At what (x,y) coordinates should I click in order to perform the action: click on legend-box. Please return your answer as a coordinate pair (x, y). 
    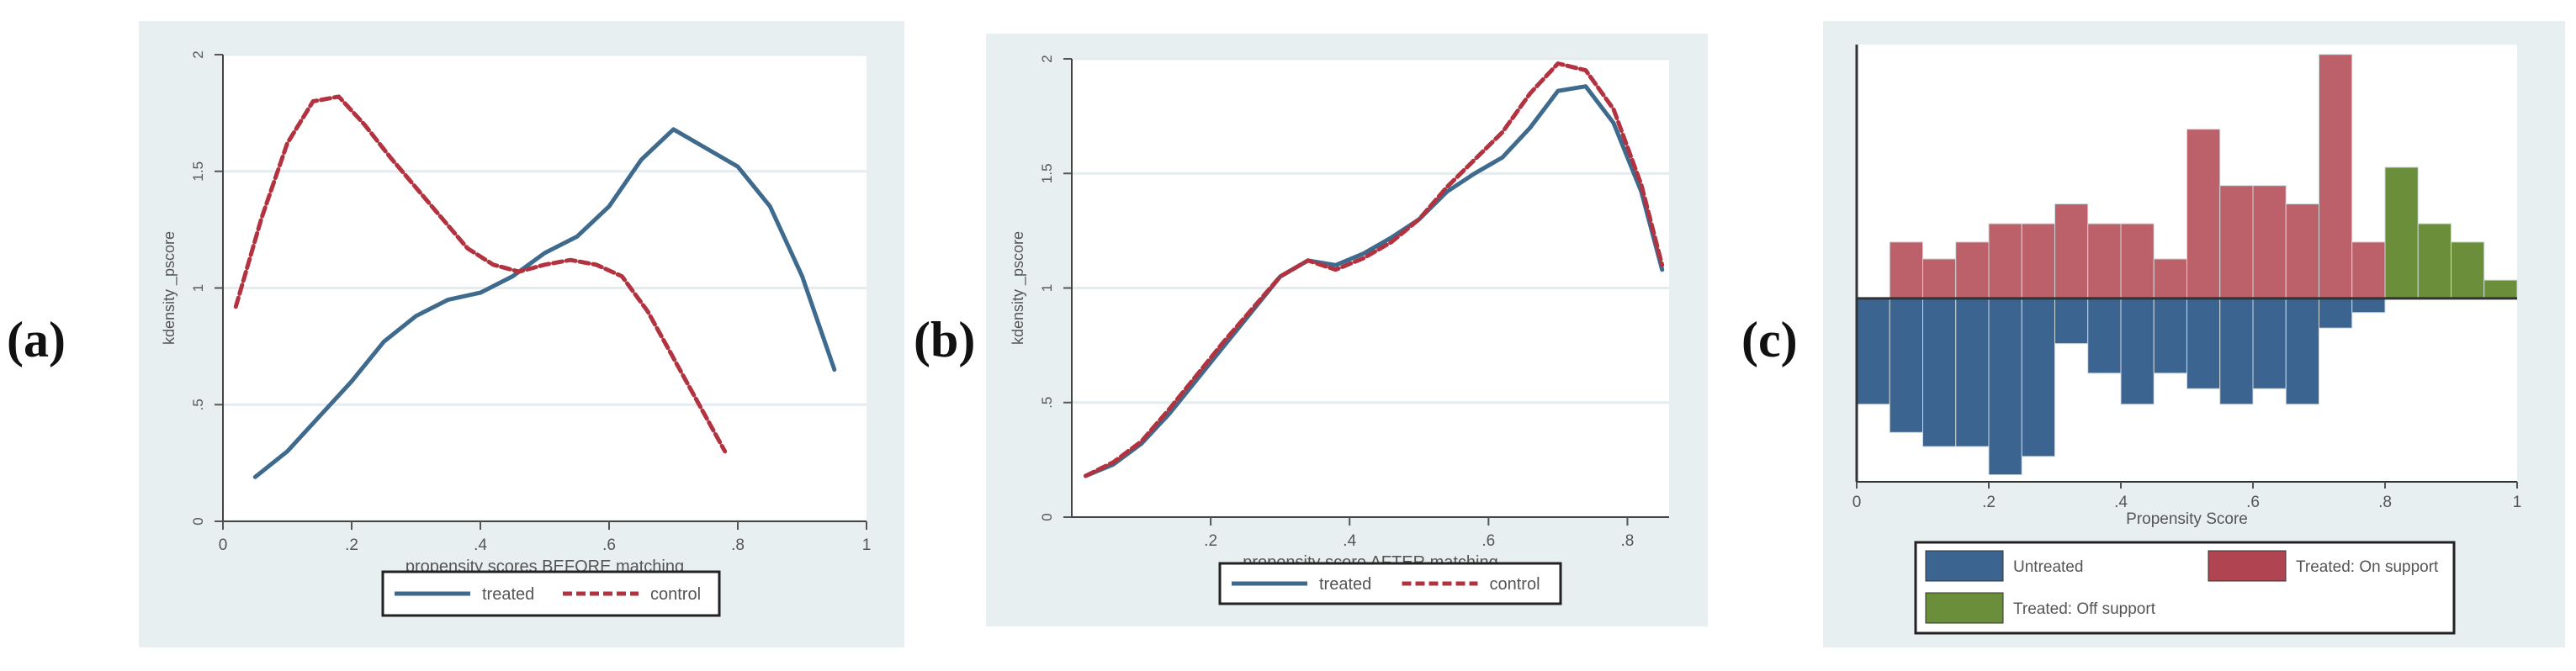
    Looking at the image, I should click on (2185, 588).